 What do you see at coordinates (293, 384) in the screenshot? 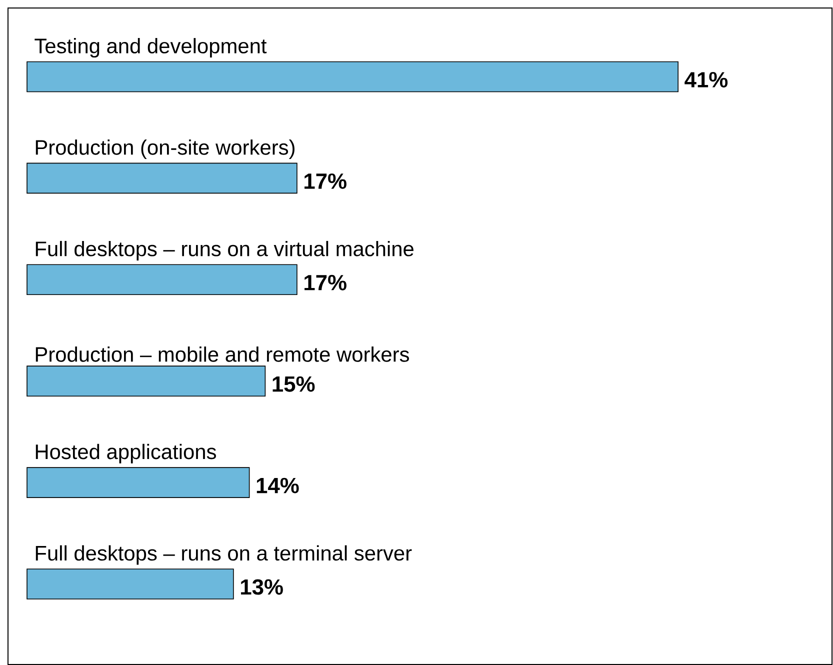
I see `data-label: 15%` at bounding box center [293, 384].